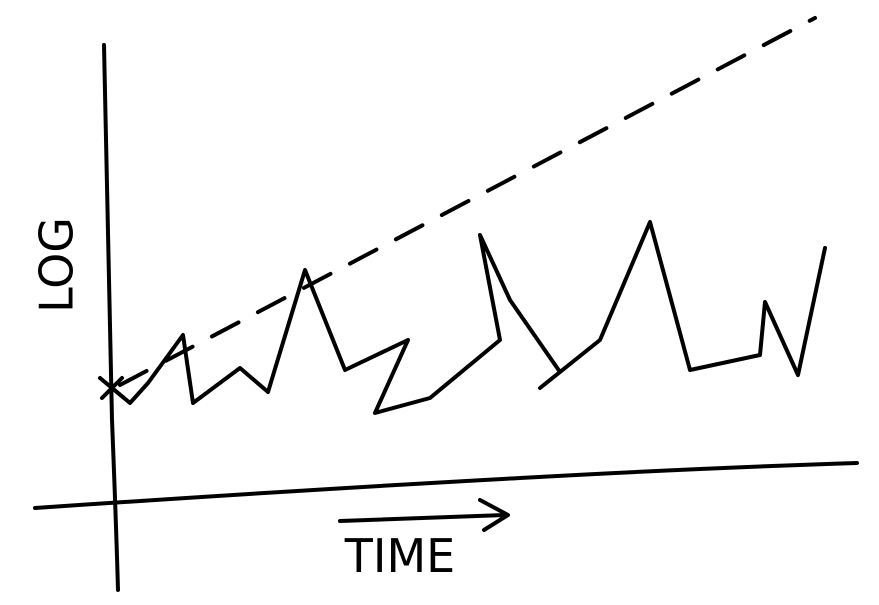  What do you see at coordinates (399, 556) in the screenshot?
I see `x-axis-label: TIME` at bounding box center [399, 556].